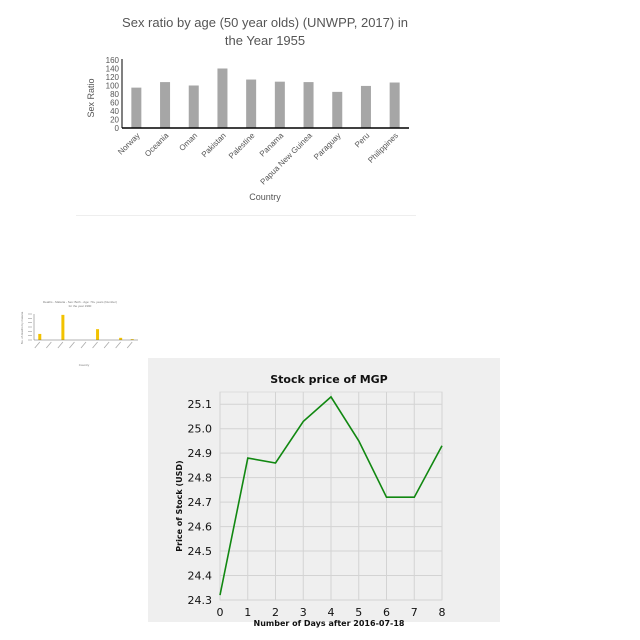  Describe the element at coordinates (265, 197) in the screenshot. I see `sex-ratio-x-axis-title: Country` at that location.